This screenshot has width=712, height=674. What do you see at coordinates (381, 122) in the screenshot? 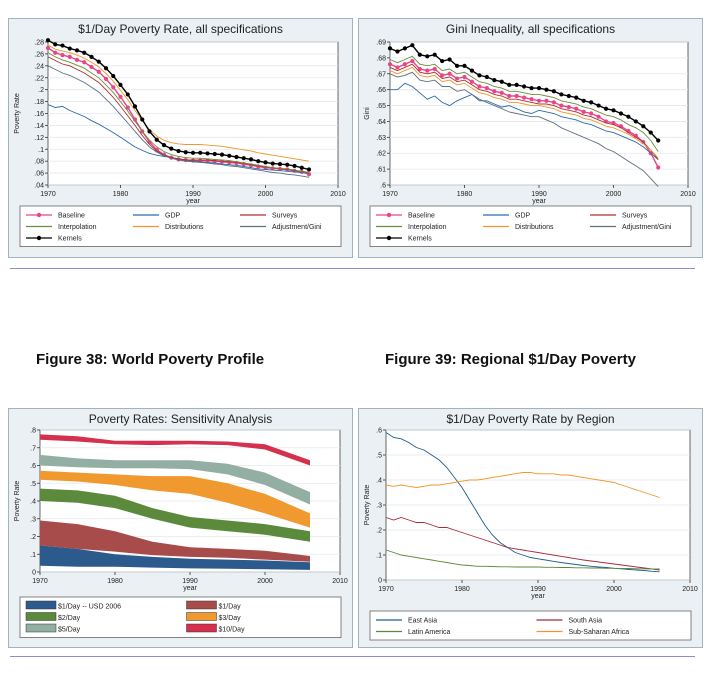
I see `y-tick-label: .64` at bounding box center [381, 122].